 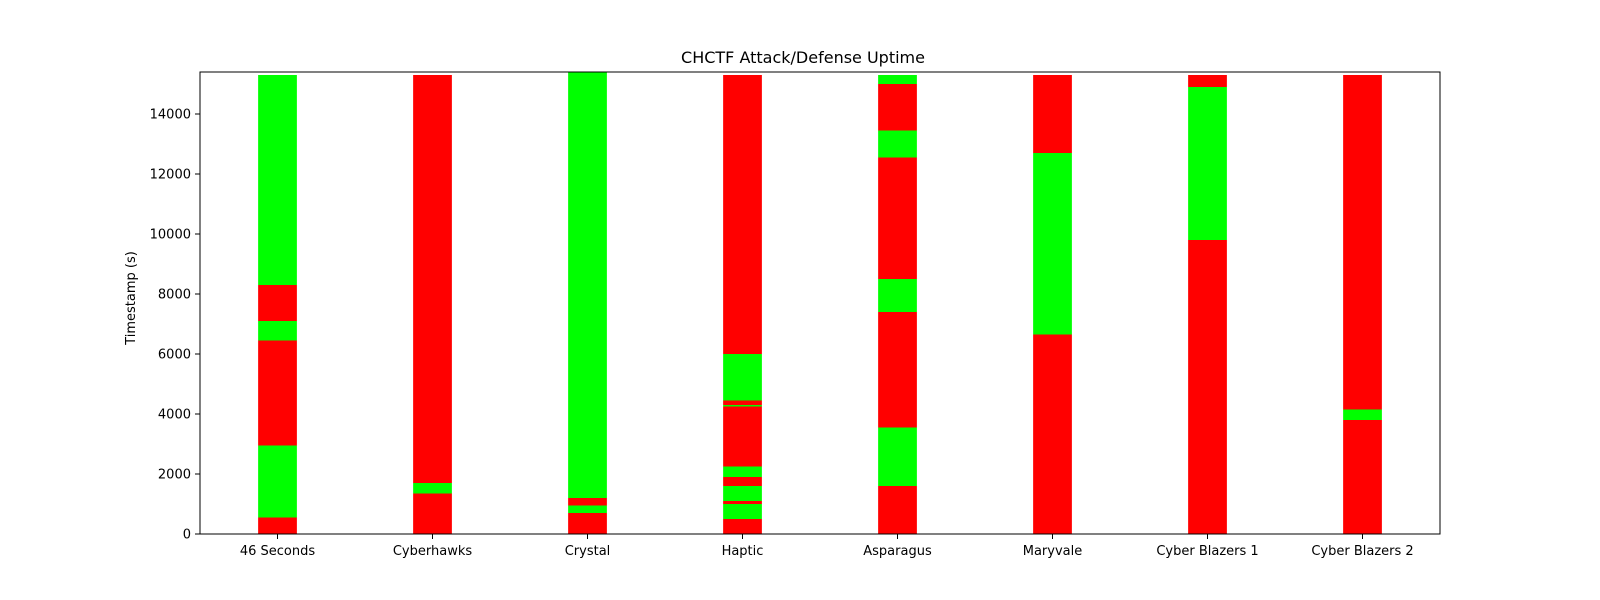 I want to click on y-tick-label: 6000, so click(x=174, y=355).